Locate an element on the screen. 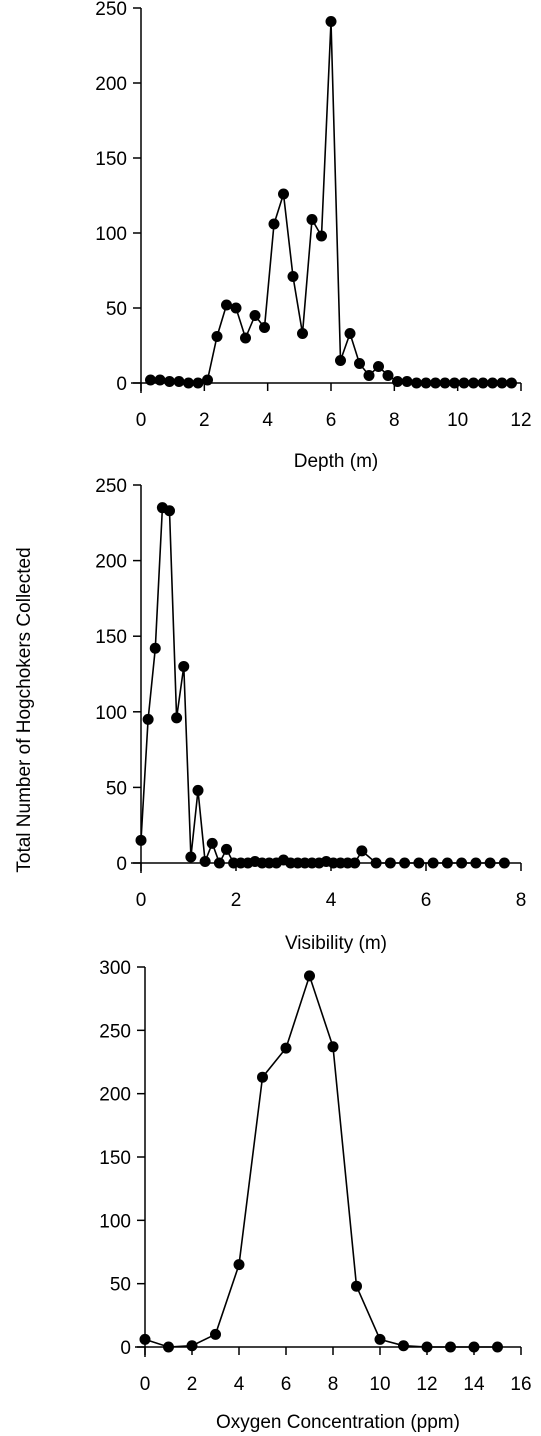 The width and height of the screenshot is (541, 1436). x-axis-label: Visibility (m) is located at coordinates (336, 943).